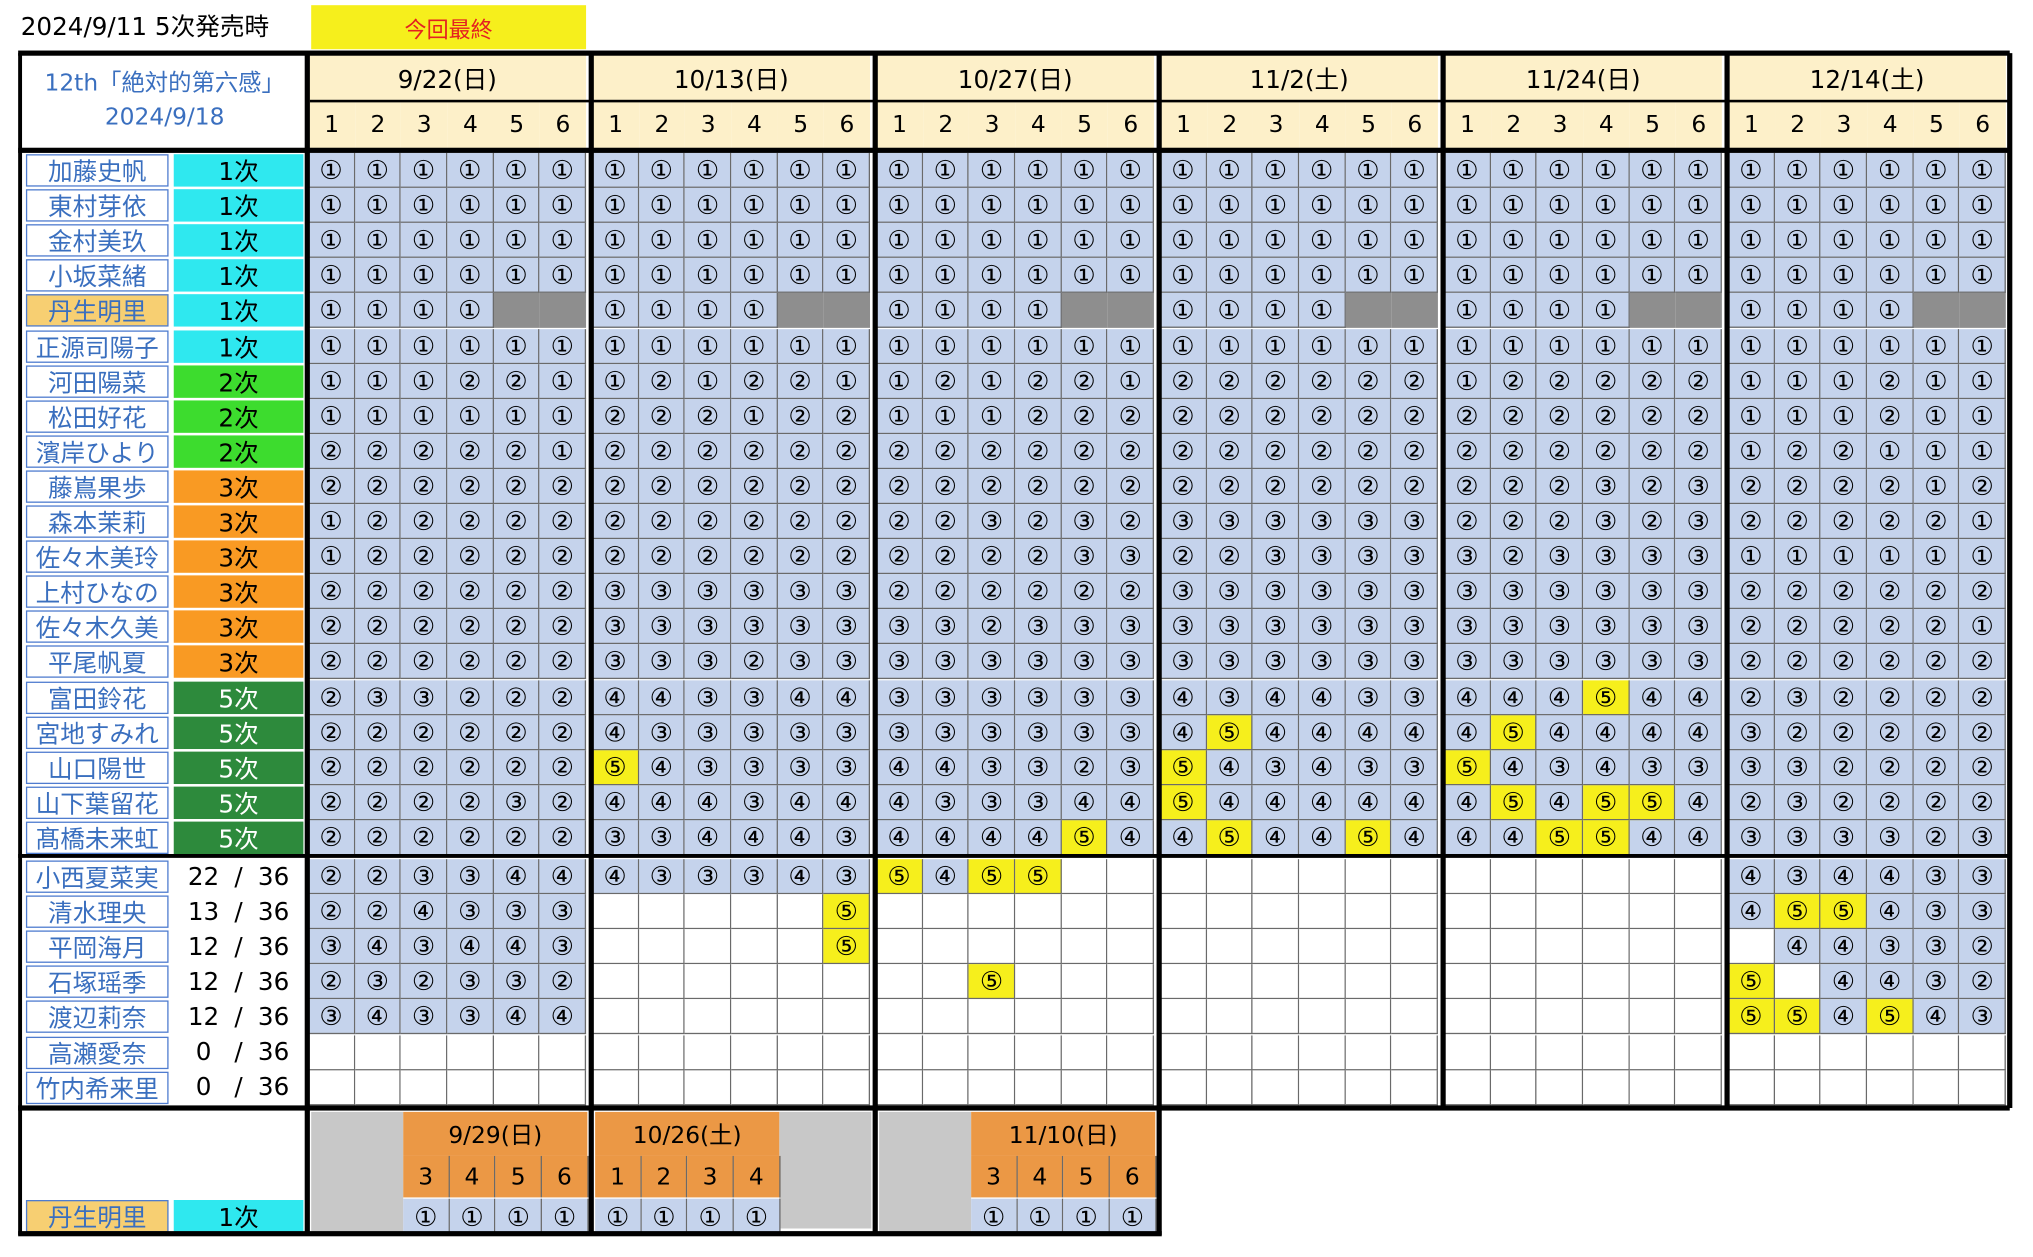 Image resolution: width=2033 pixels, height=1257 pixels. I want to click on member-name: 松田好花, so click(97, 416).